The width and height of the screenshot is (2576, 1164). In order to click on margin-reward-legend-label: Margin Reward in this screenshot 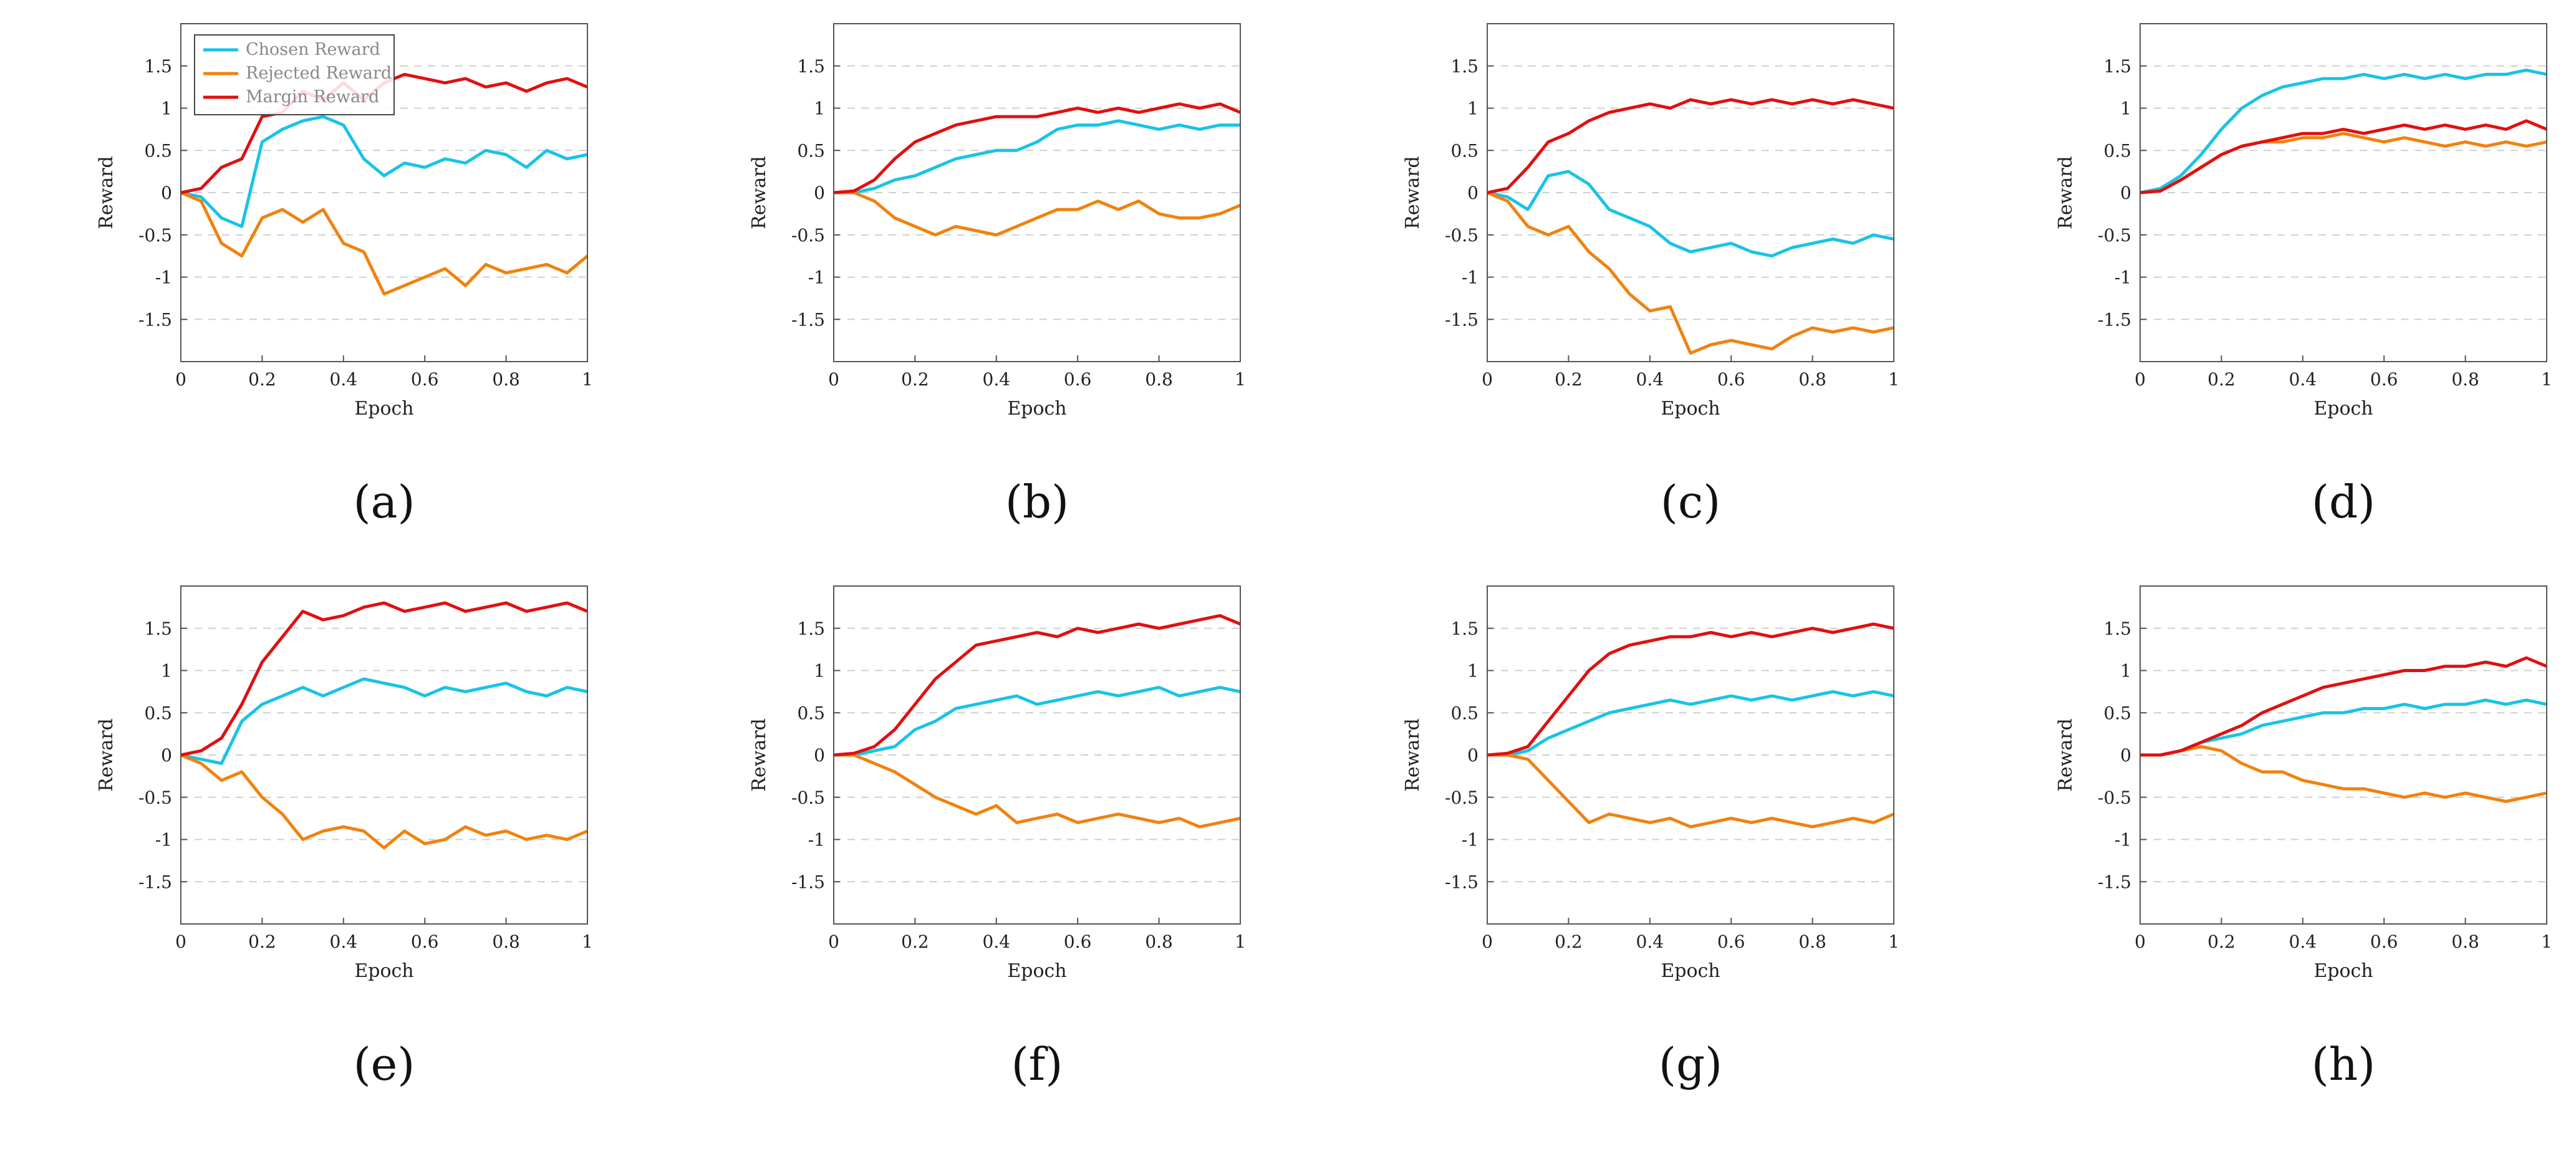, I will do `click(312, 97)`.